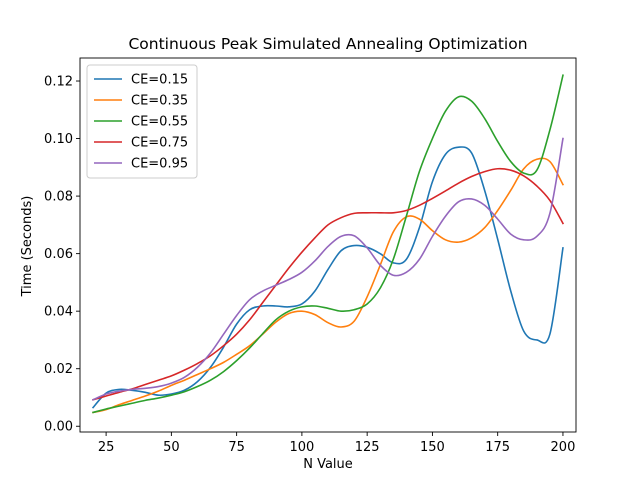 The height and width of the screenshot is (480, 640). I want to click on y-tick-label: 0.02, so click(58, 369).